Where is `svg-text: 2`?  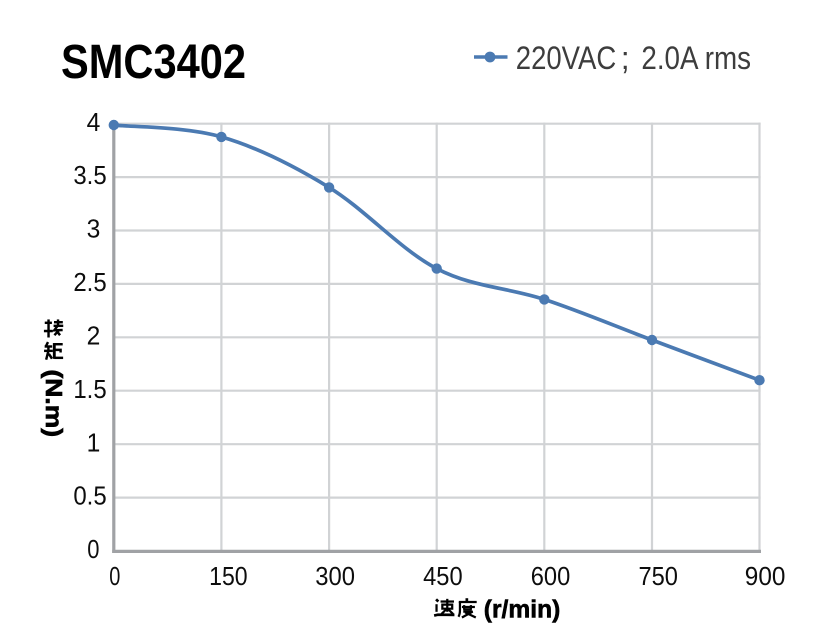 svg-text: 2 is located at coordinates (94, 335).